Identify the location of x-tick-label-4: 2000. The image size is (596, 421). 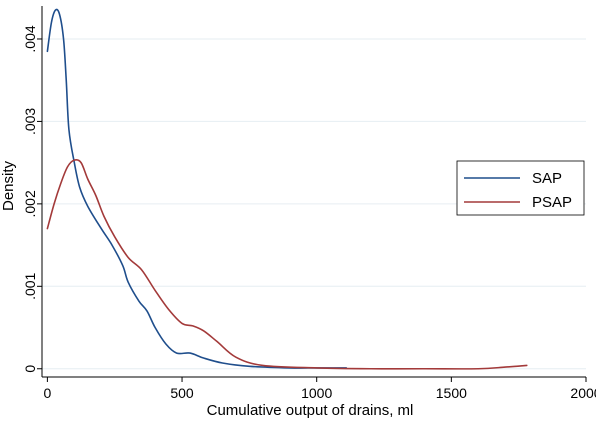
(583, 393).